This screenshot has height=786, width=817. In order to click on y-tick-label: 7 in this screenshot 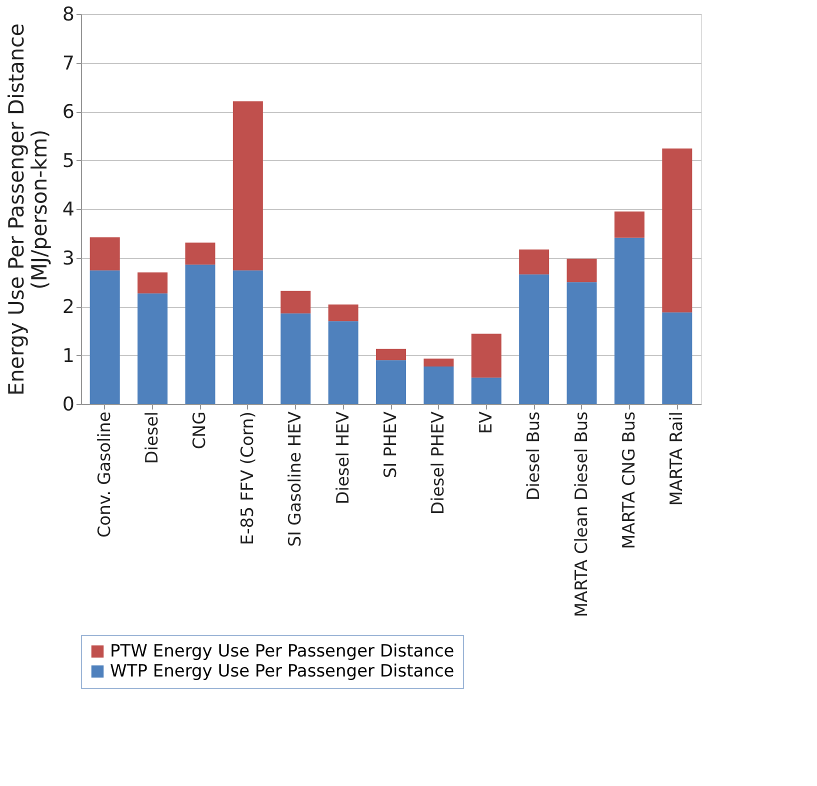, I will do `click(68, 63)`.